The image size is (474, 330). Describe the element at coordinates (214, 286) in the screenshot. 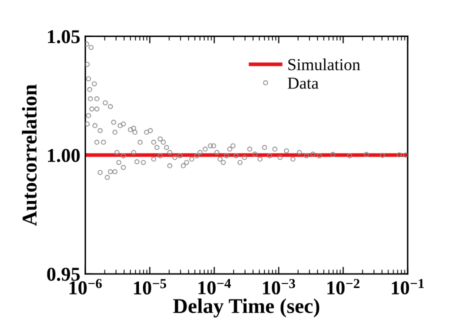

I see `x-tick-label: 10$^{−4}$` at that location.